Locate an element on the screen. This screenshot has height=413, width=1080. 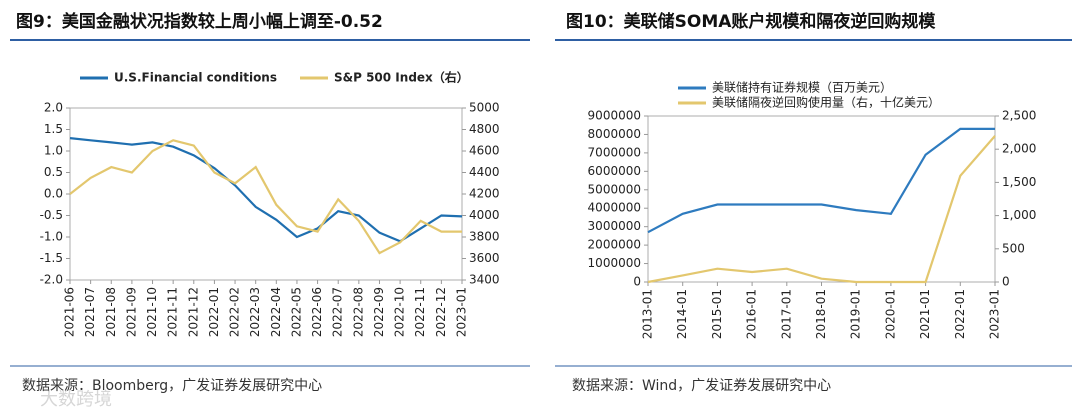
x-tick-label: 2021-01 is located at coordinates (925, 314).